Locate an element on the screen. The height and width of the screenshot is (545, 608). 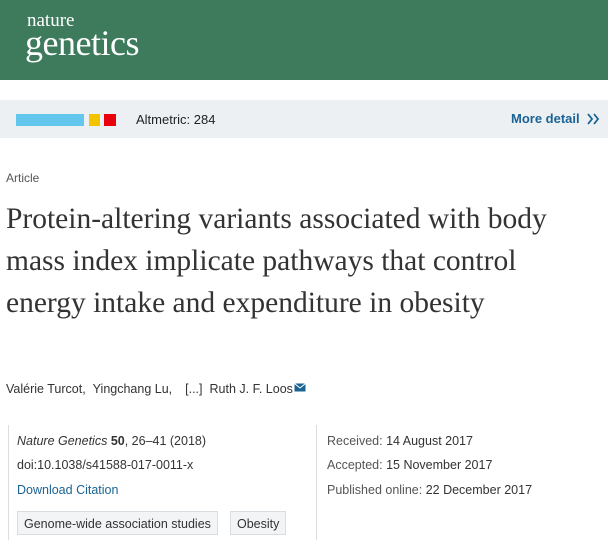
date-row: Published online: 22 December 2017 is located at coordinates (429, 490).